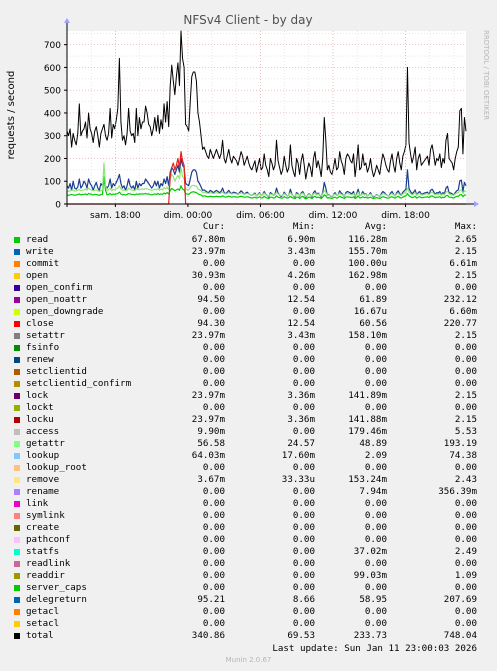  I want to click on y-tick-label: 700, so click(52, 46).